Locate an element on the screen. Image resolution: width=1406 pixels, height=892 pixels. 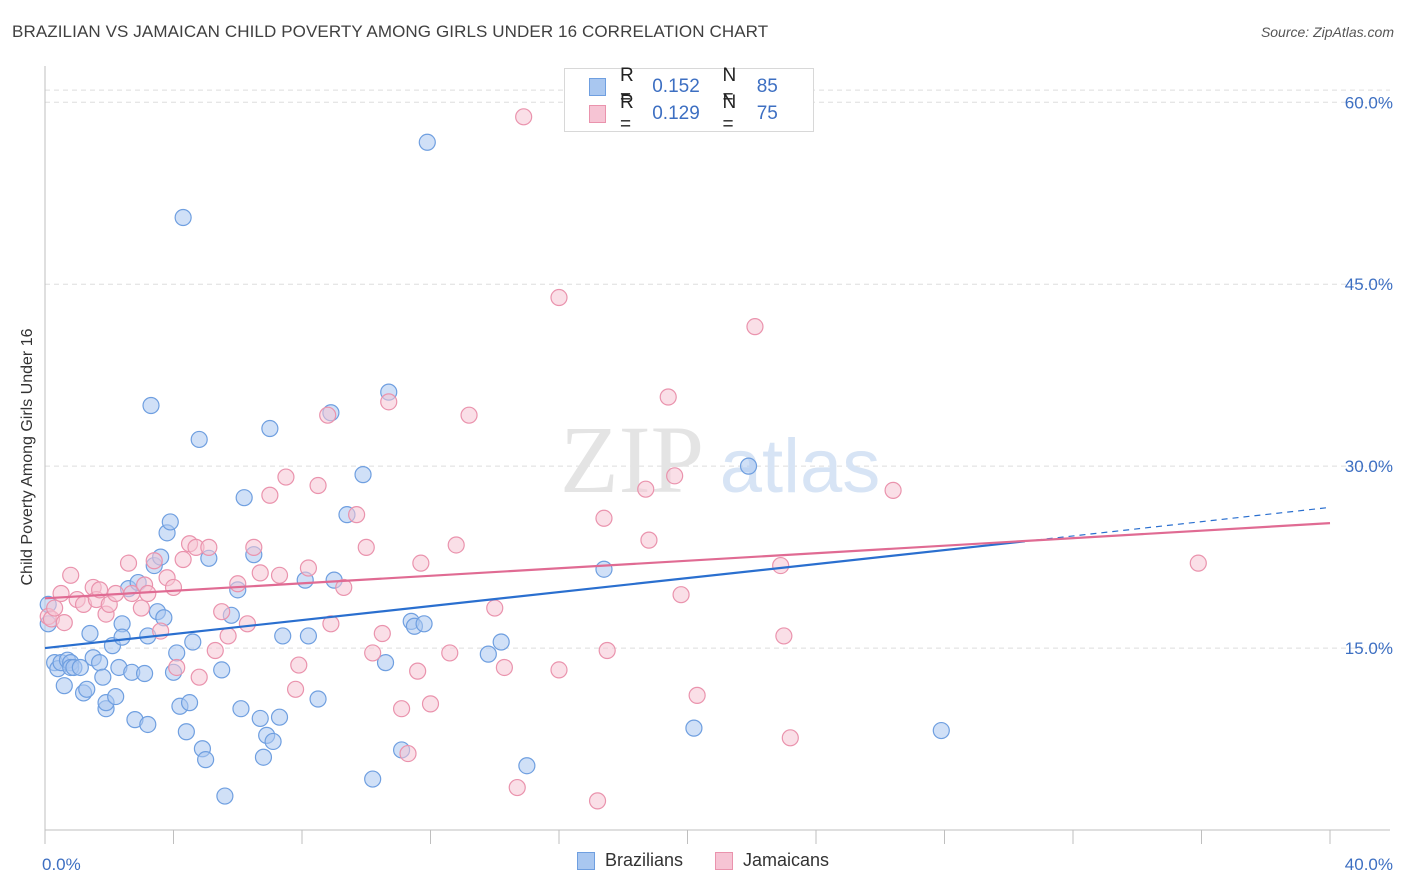
x-tick-label: 40.0% is located at coordinates (1369, 864).